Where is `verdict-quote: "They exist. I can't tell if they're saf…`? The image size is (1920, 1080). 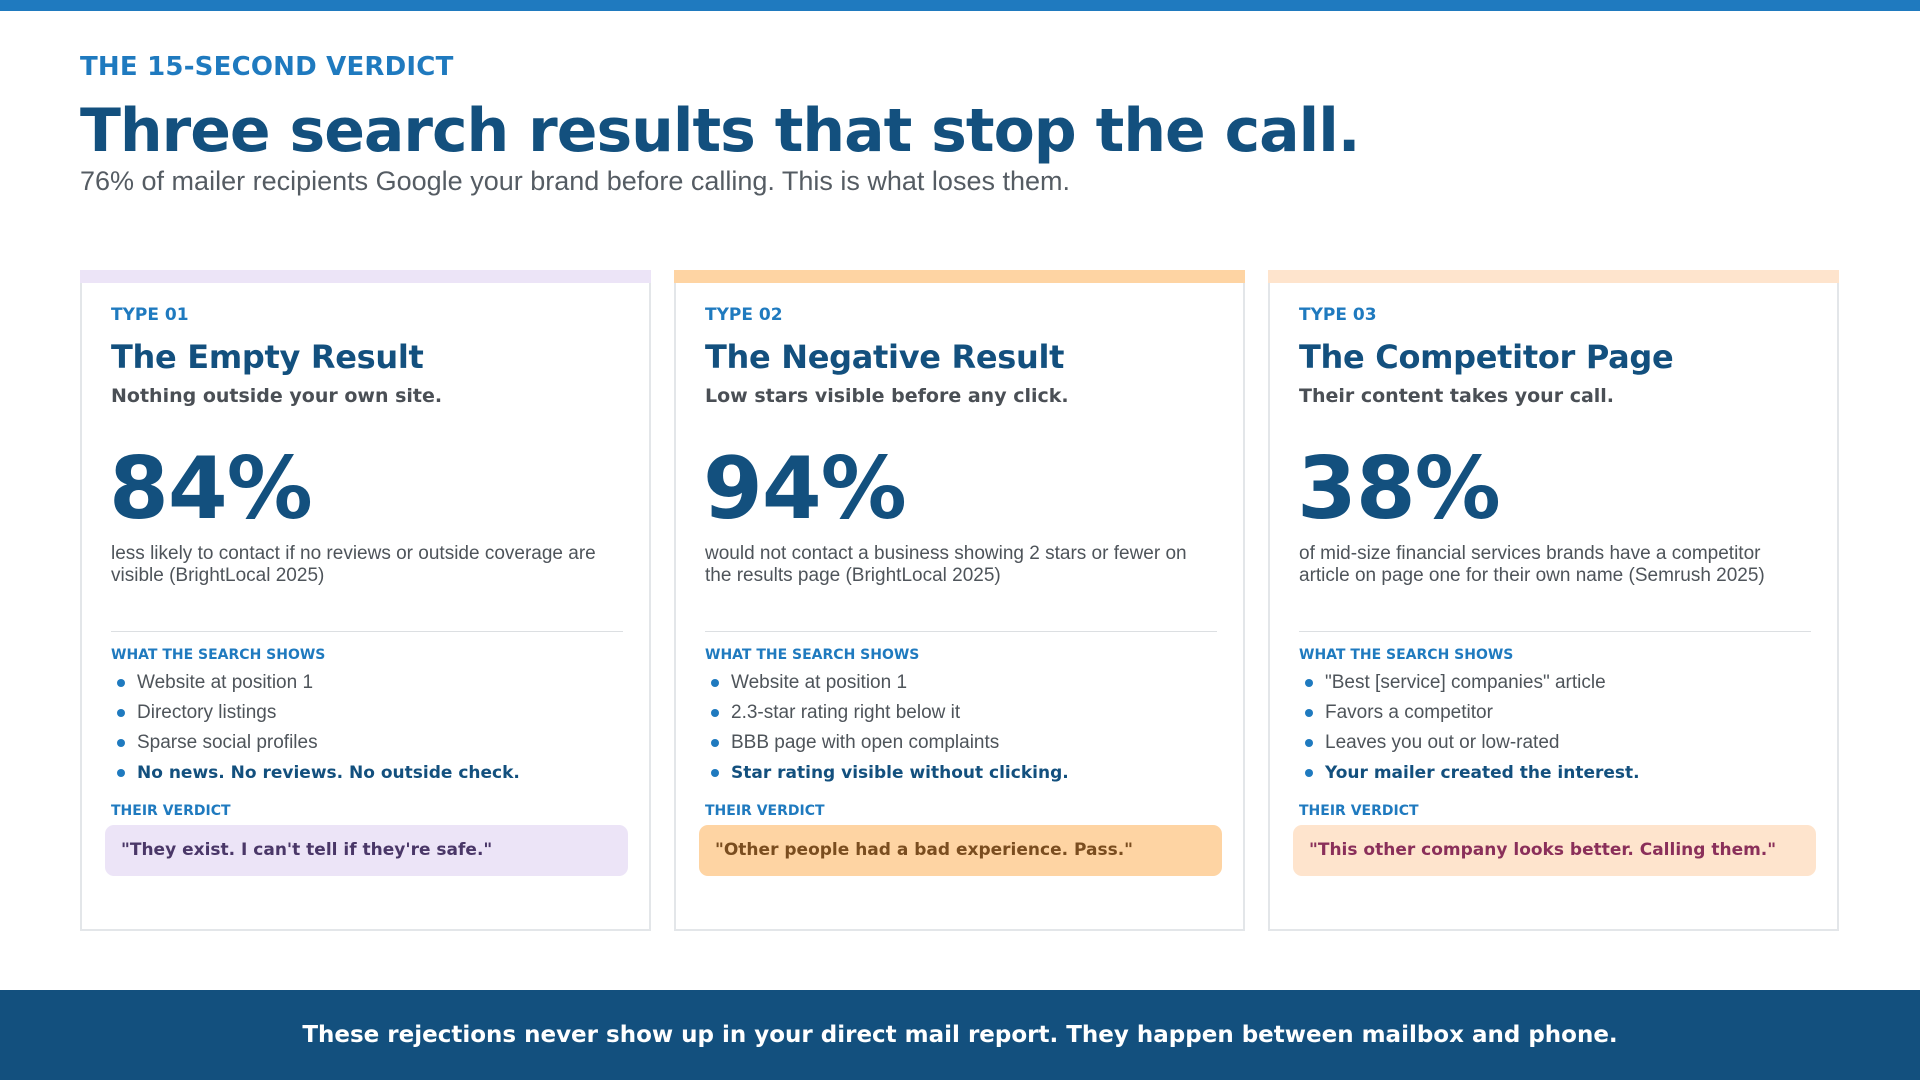
verdict-quote: "They exist. I can't tell if they're saf… is located at coordinates (366, 850).